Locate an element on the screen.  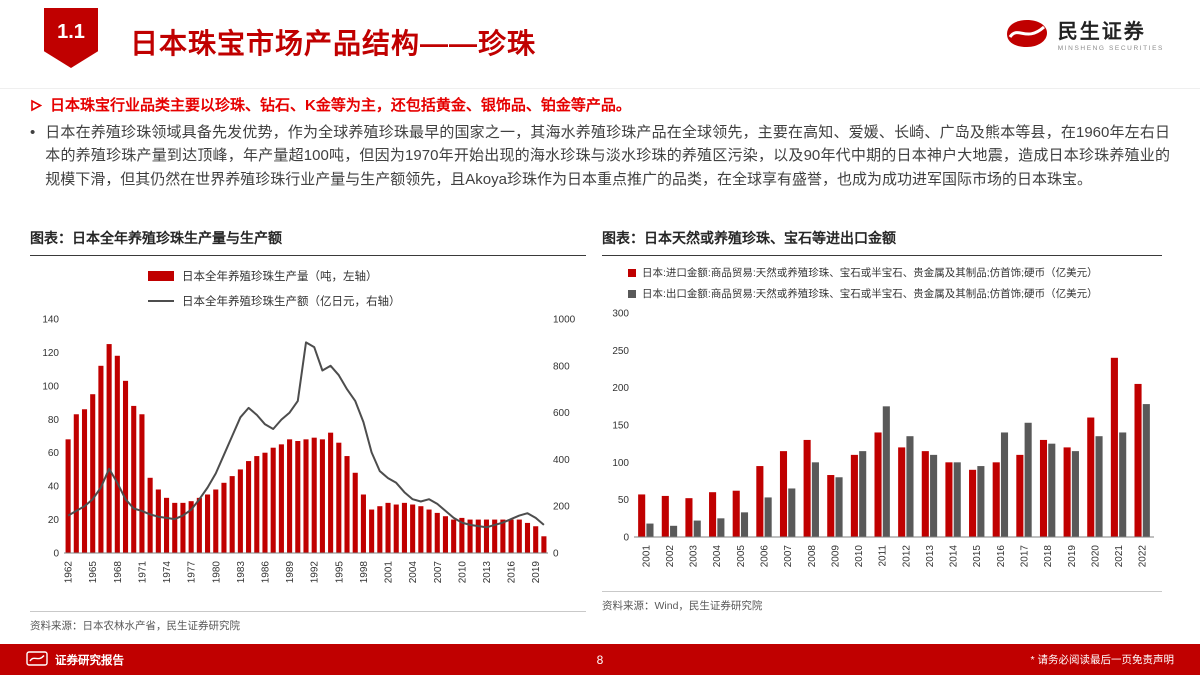
left-chart-source: 资料来源：日本农林水产省，民生证券研究院 is located at coordinates (308, 622).